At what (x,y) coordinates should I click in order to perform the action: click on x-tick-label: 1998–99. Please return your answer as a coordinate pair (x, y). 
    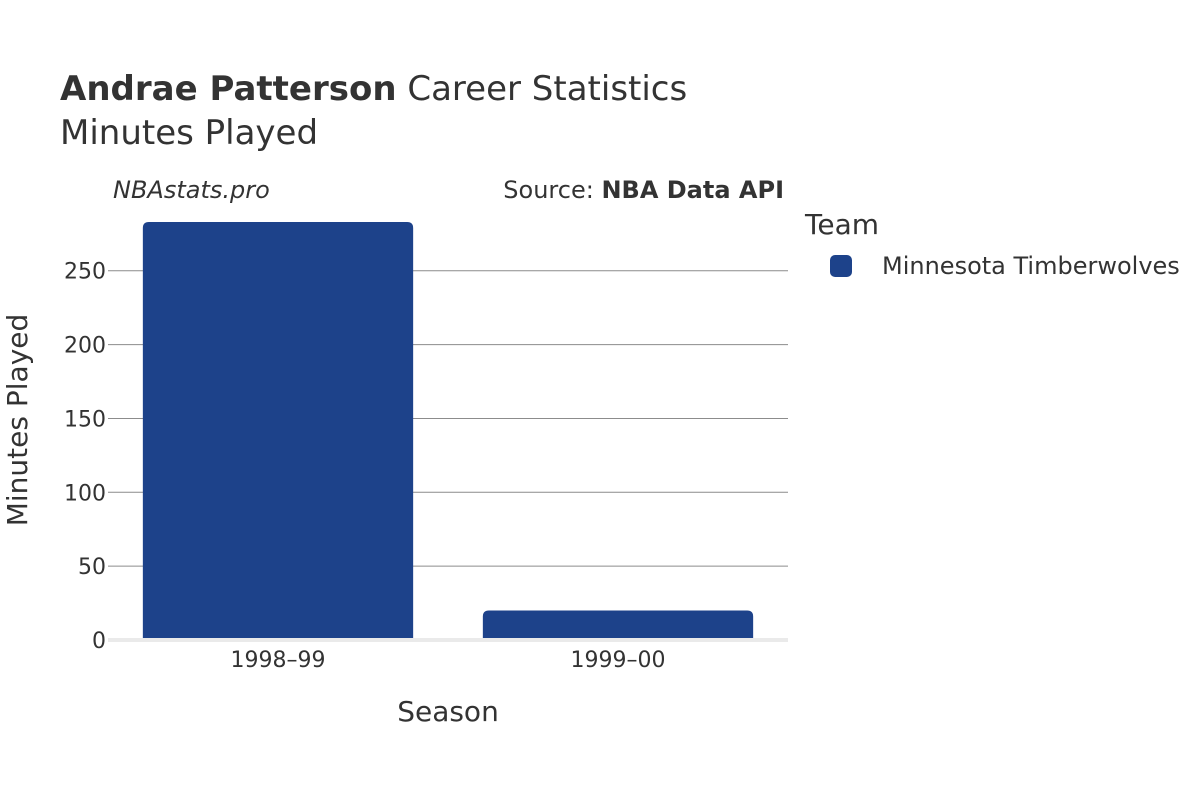
    Looking at the image, I should click on (278, 660).